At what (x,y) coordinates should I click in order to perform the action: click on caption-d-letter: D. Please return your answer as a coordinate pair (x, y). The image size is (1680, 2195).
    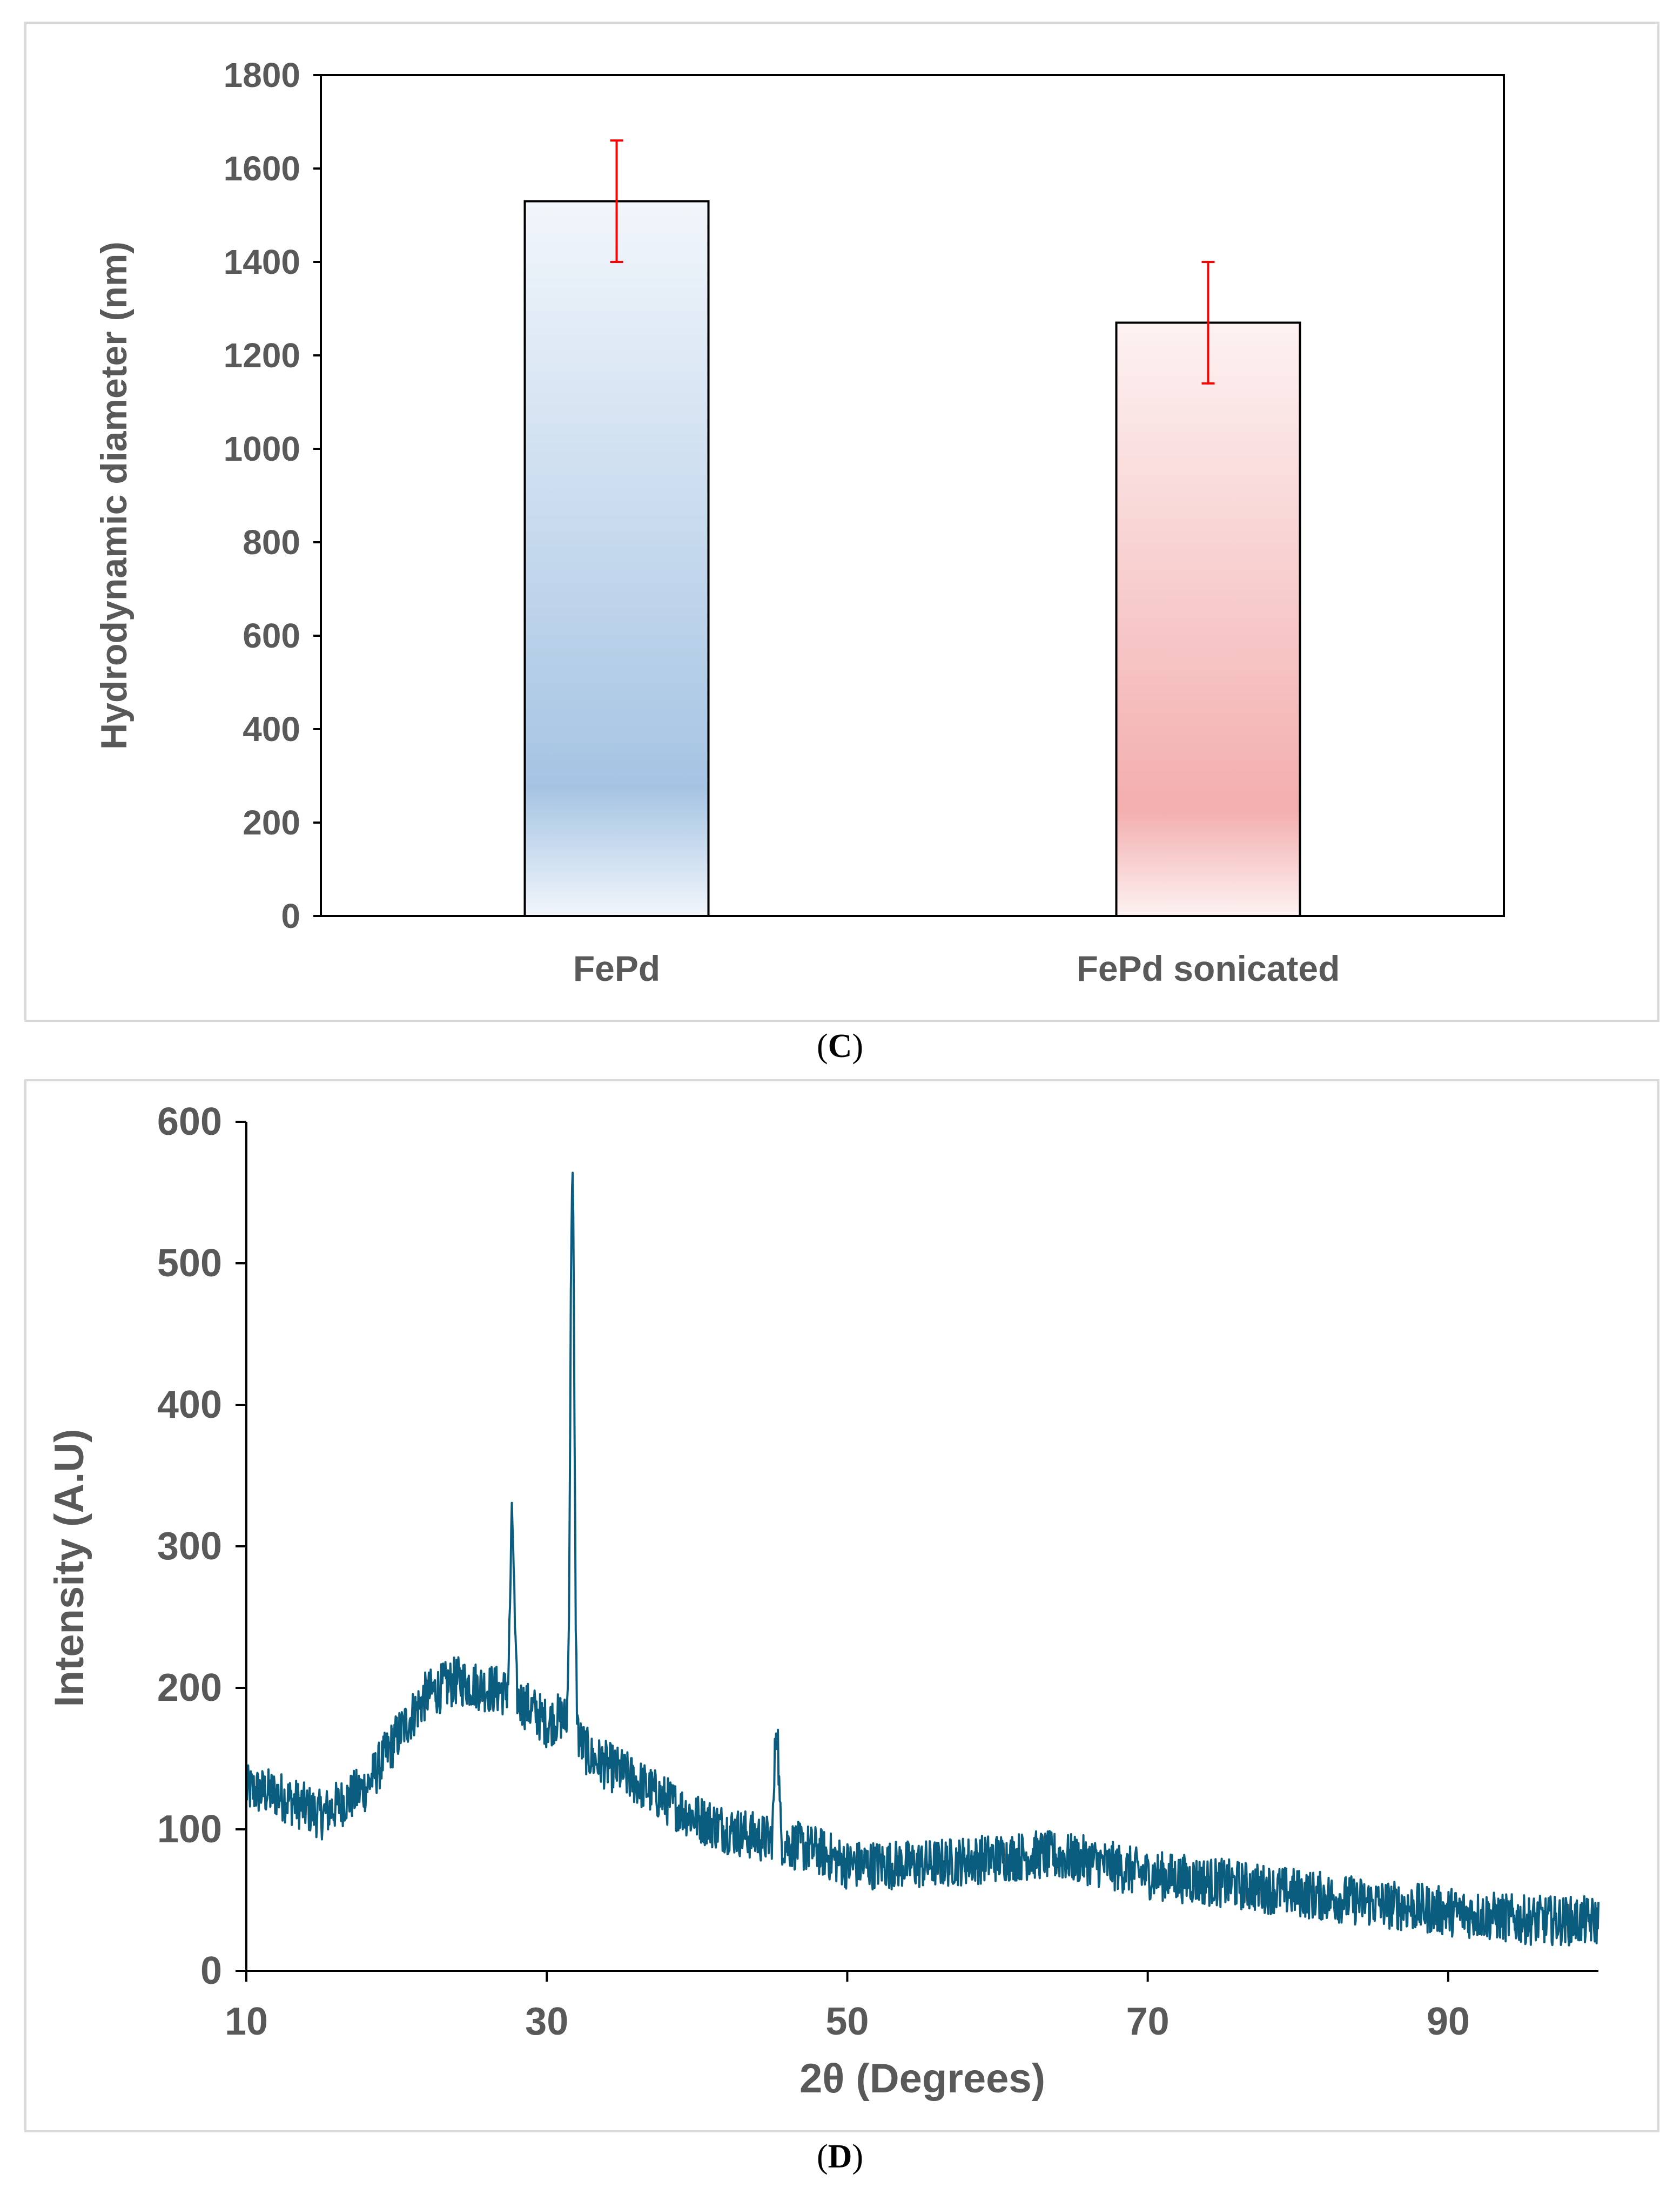
    Looking at the image, I should click on (840, 2156).